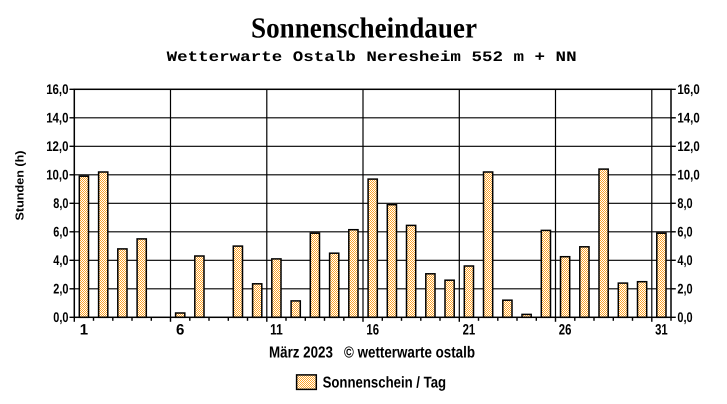 This screenshot has height=404, width=727. I want to click on svg-text: Sonnenscheindauer, so click(364, 29).